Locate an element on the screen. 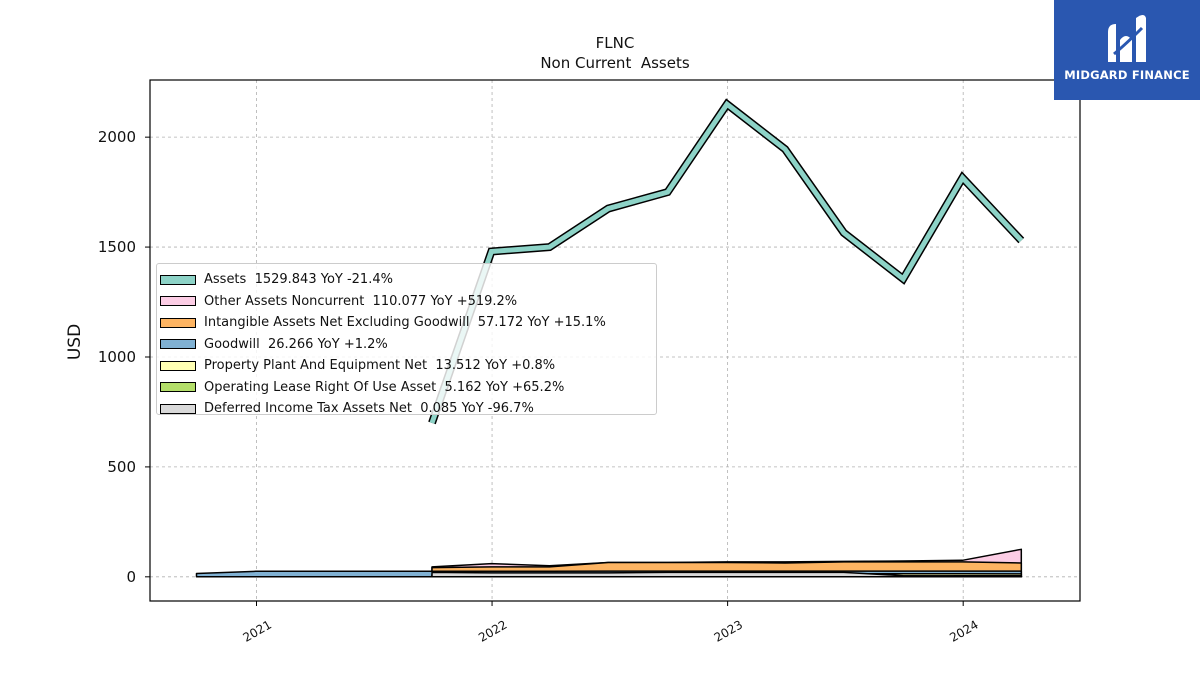 This screenshot has width=1200, height=675. chart-title: FLNC is located at coordinates (615, 43).